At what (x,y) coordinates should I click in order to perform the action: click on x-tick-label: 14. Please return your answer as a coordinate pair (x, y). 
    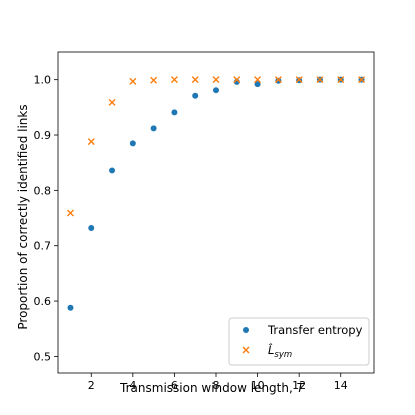
    Looking at the image, I should click on (341, 385).